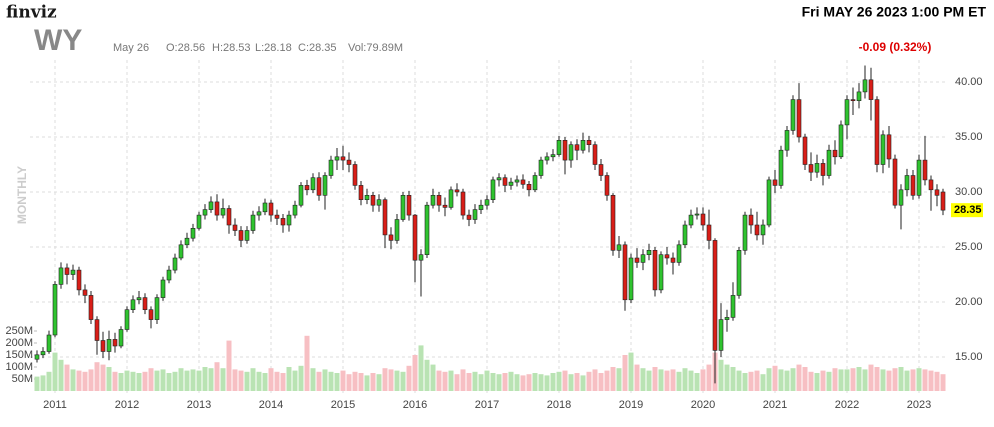  What do you see at coordinates (967, 210) in the screenshot?
I see `last-price-badge` at bounding box center [967, 210].